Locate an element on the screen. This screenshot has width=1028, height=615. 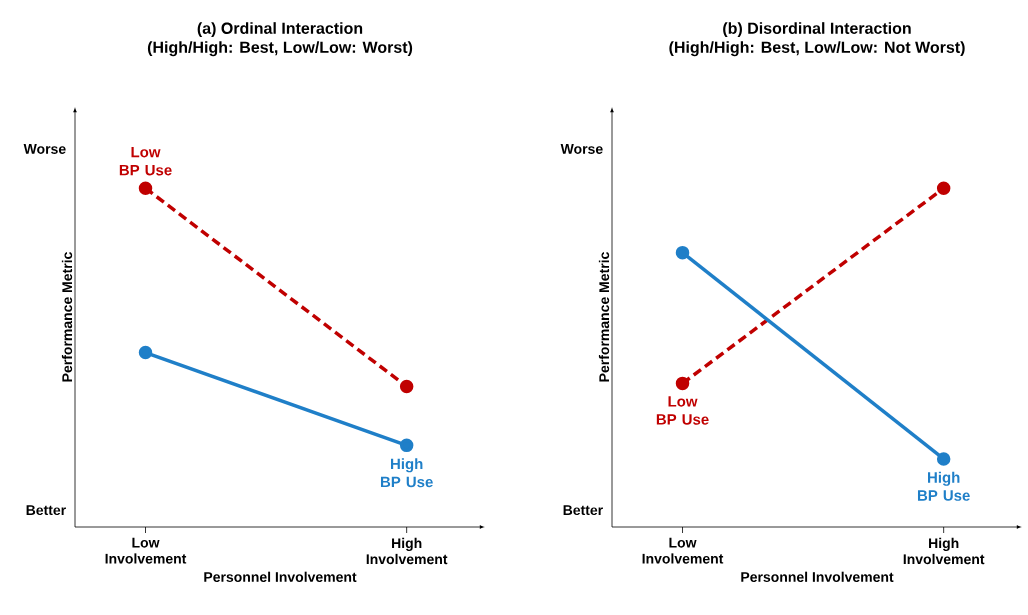
chart-subtitle: (High/High: Best, Low/Low: Worst) is located at coordinates (280, 49).